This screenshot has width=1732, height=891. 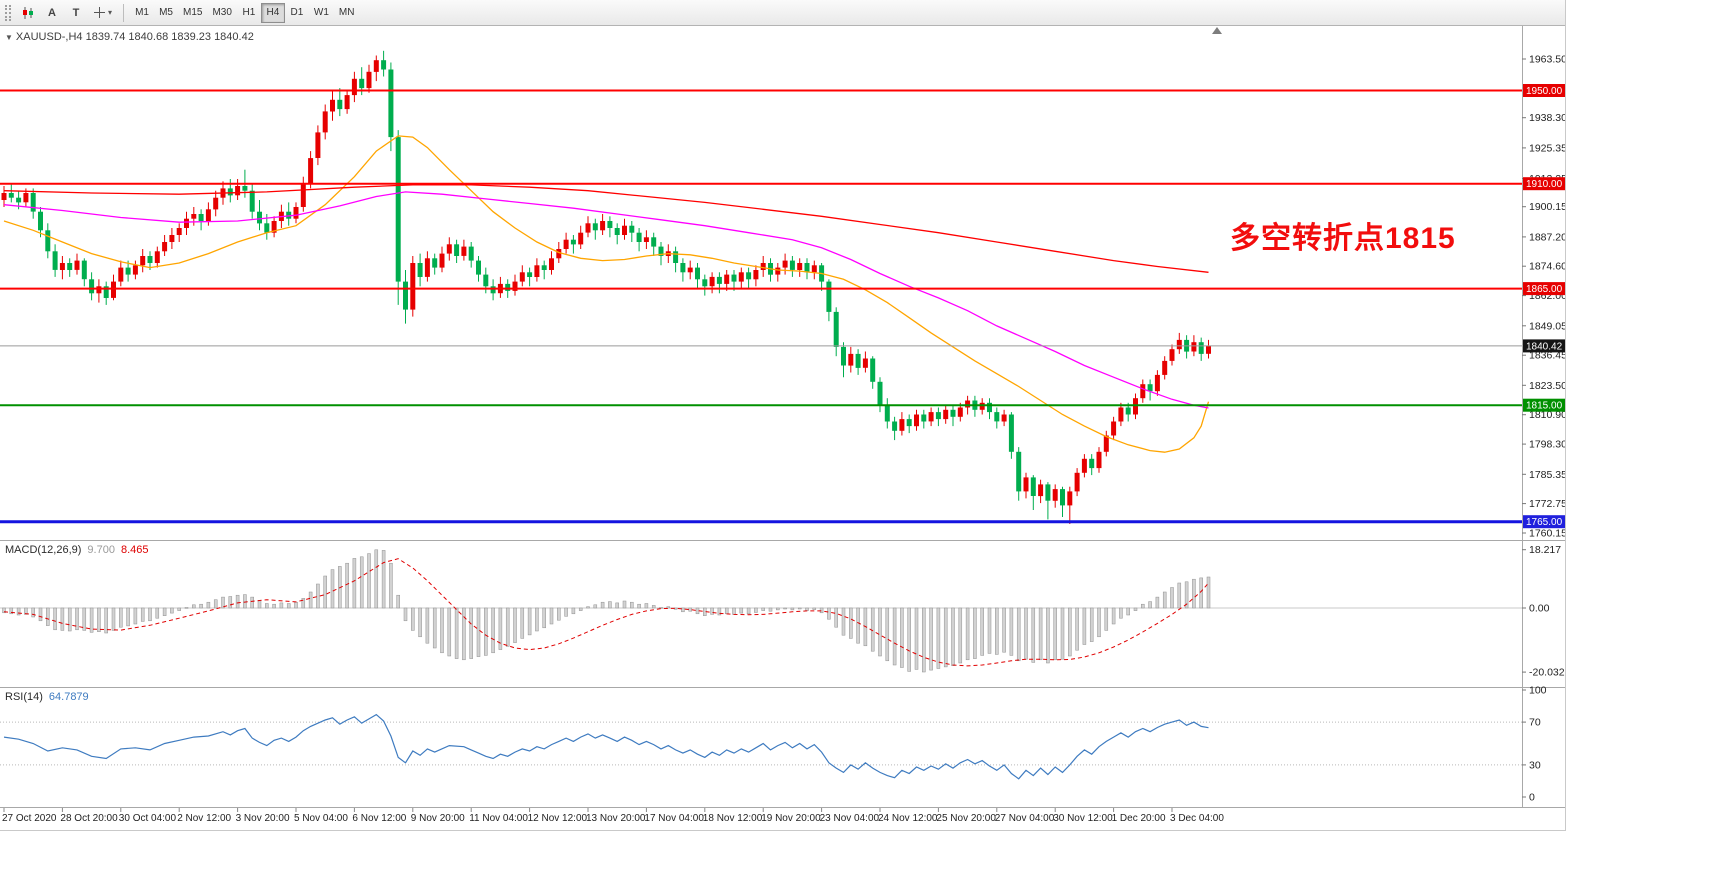 I want to click on timeframe-button-m30: M30, so click(x=221, y=13).